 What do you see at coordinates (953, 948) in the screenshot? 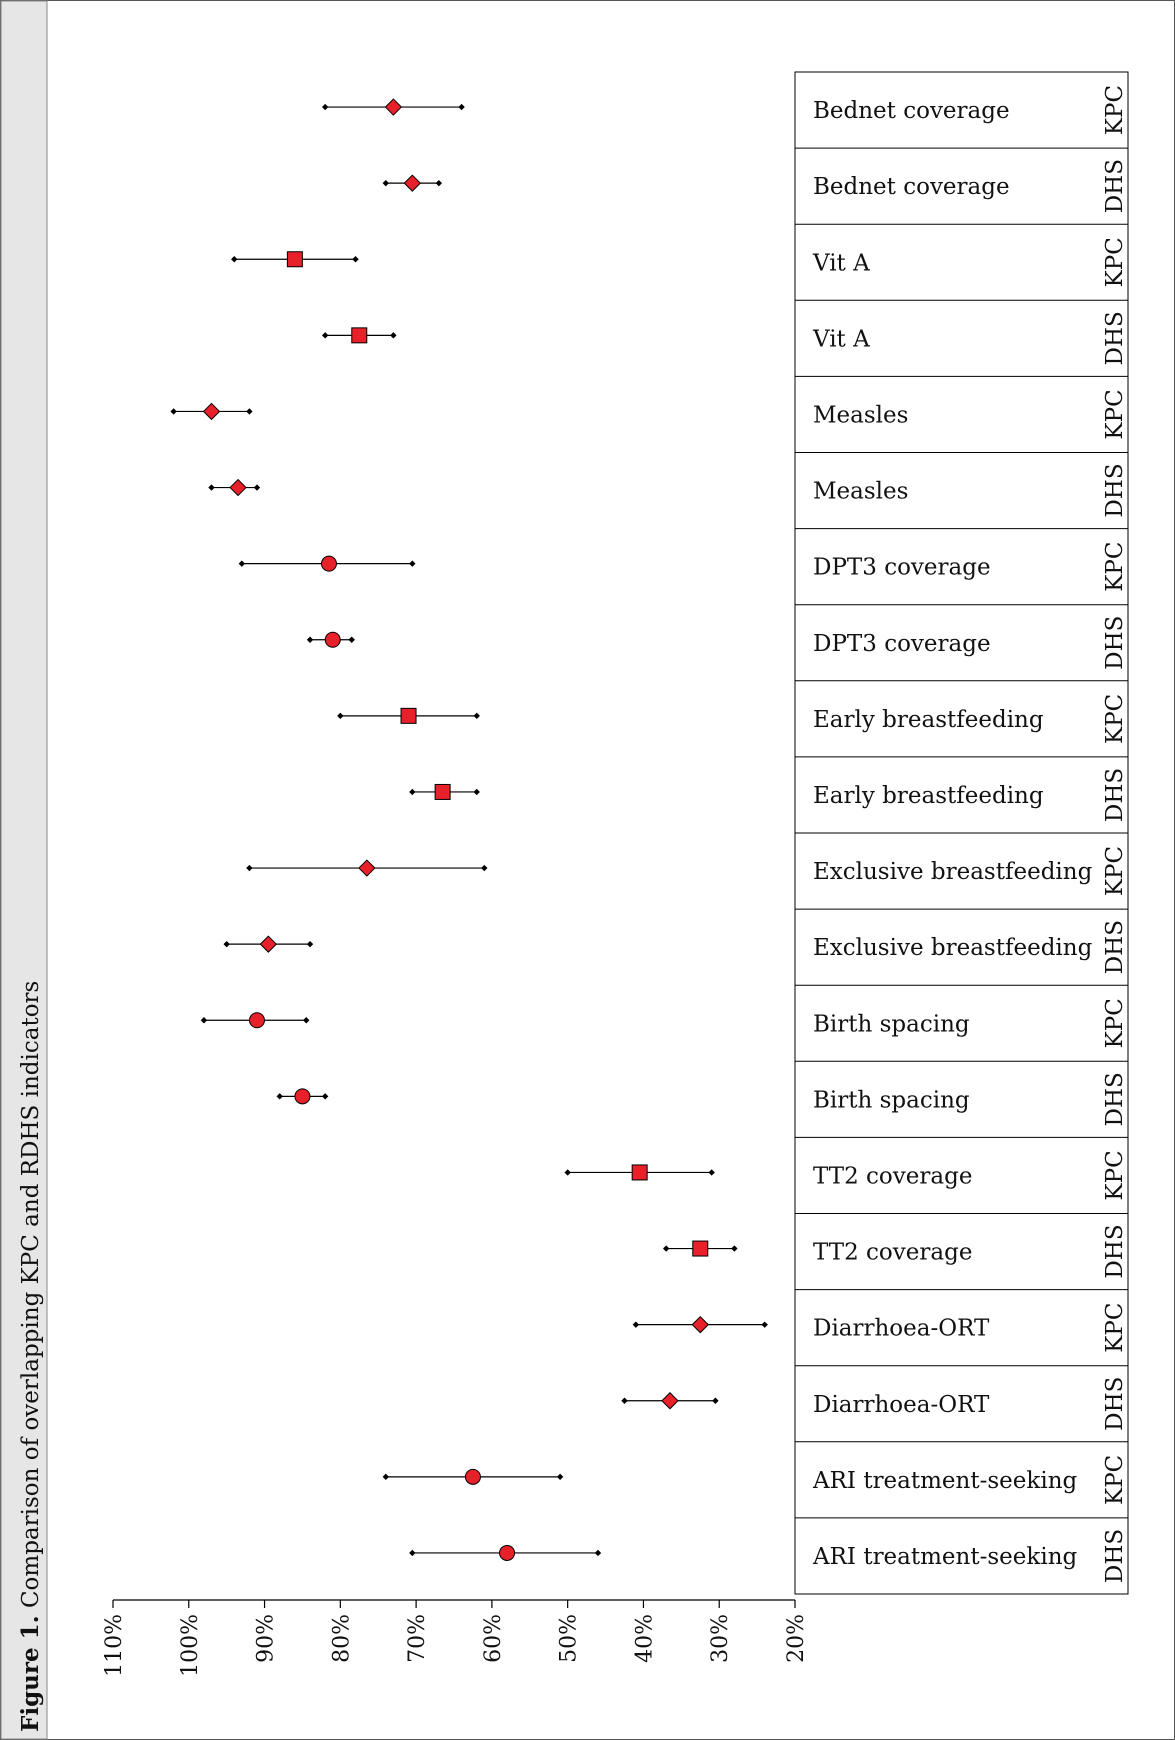
I see `indicator-label: Exclusive breastfeeding` at bounding box center [953, 948].